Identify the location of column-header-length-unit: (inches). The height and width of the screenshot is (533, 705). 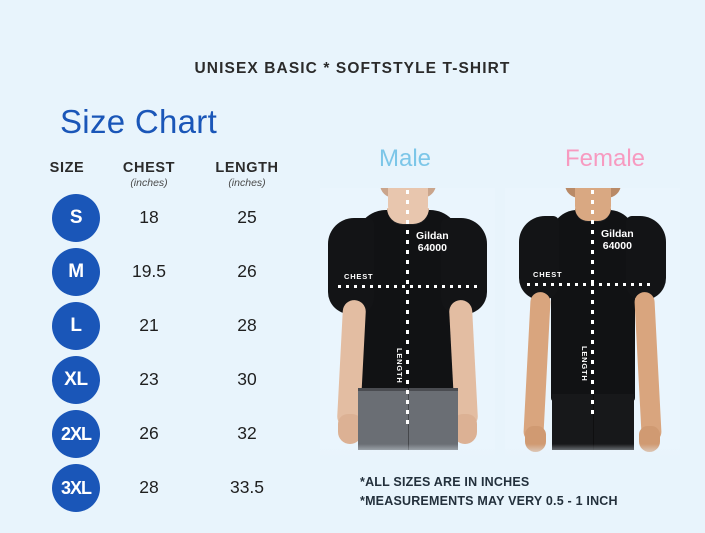
(247, 183).